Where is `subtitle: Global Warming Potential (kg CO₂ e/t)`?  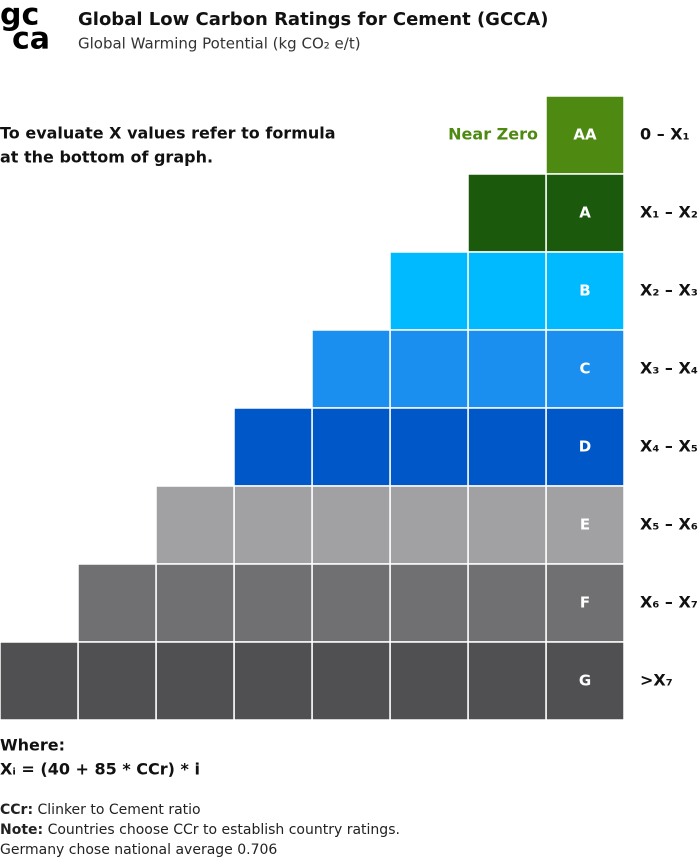
subtitle: Global Warming Potential (kg CO₂ e/t) is located at coordinates (219, 44).